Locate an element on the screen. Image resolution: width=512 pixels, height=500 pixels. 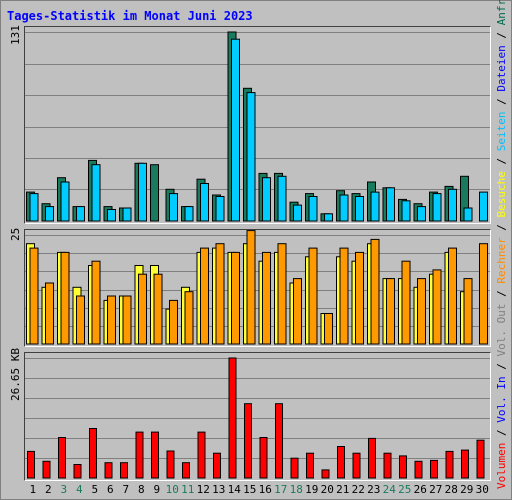
x-tick-label-day-7: 7 is located at coordinates (126, 489).